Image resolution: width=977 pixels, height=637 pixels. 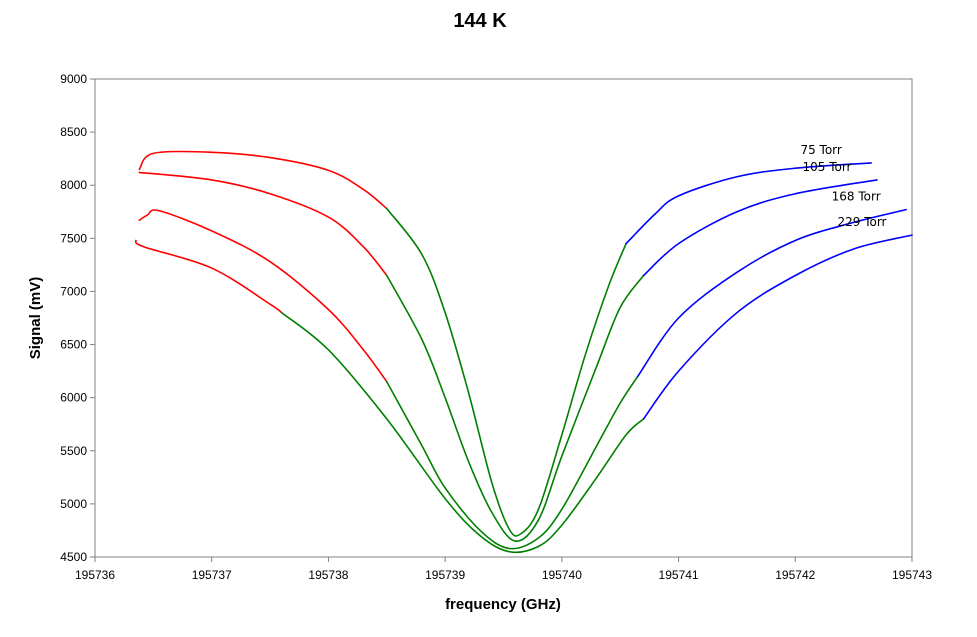 What do you see at coordinates (820, 150) in the screenshot?
I see `series-label-75-torr: 75 Torr` at bounding box center [820, 150].